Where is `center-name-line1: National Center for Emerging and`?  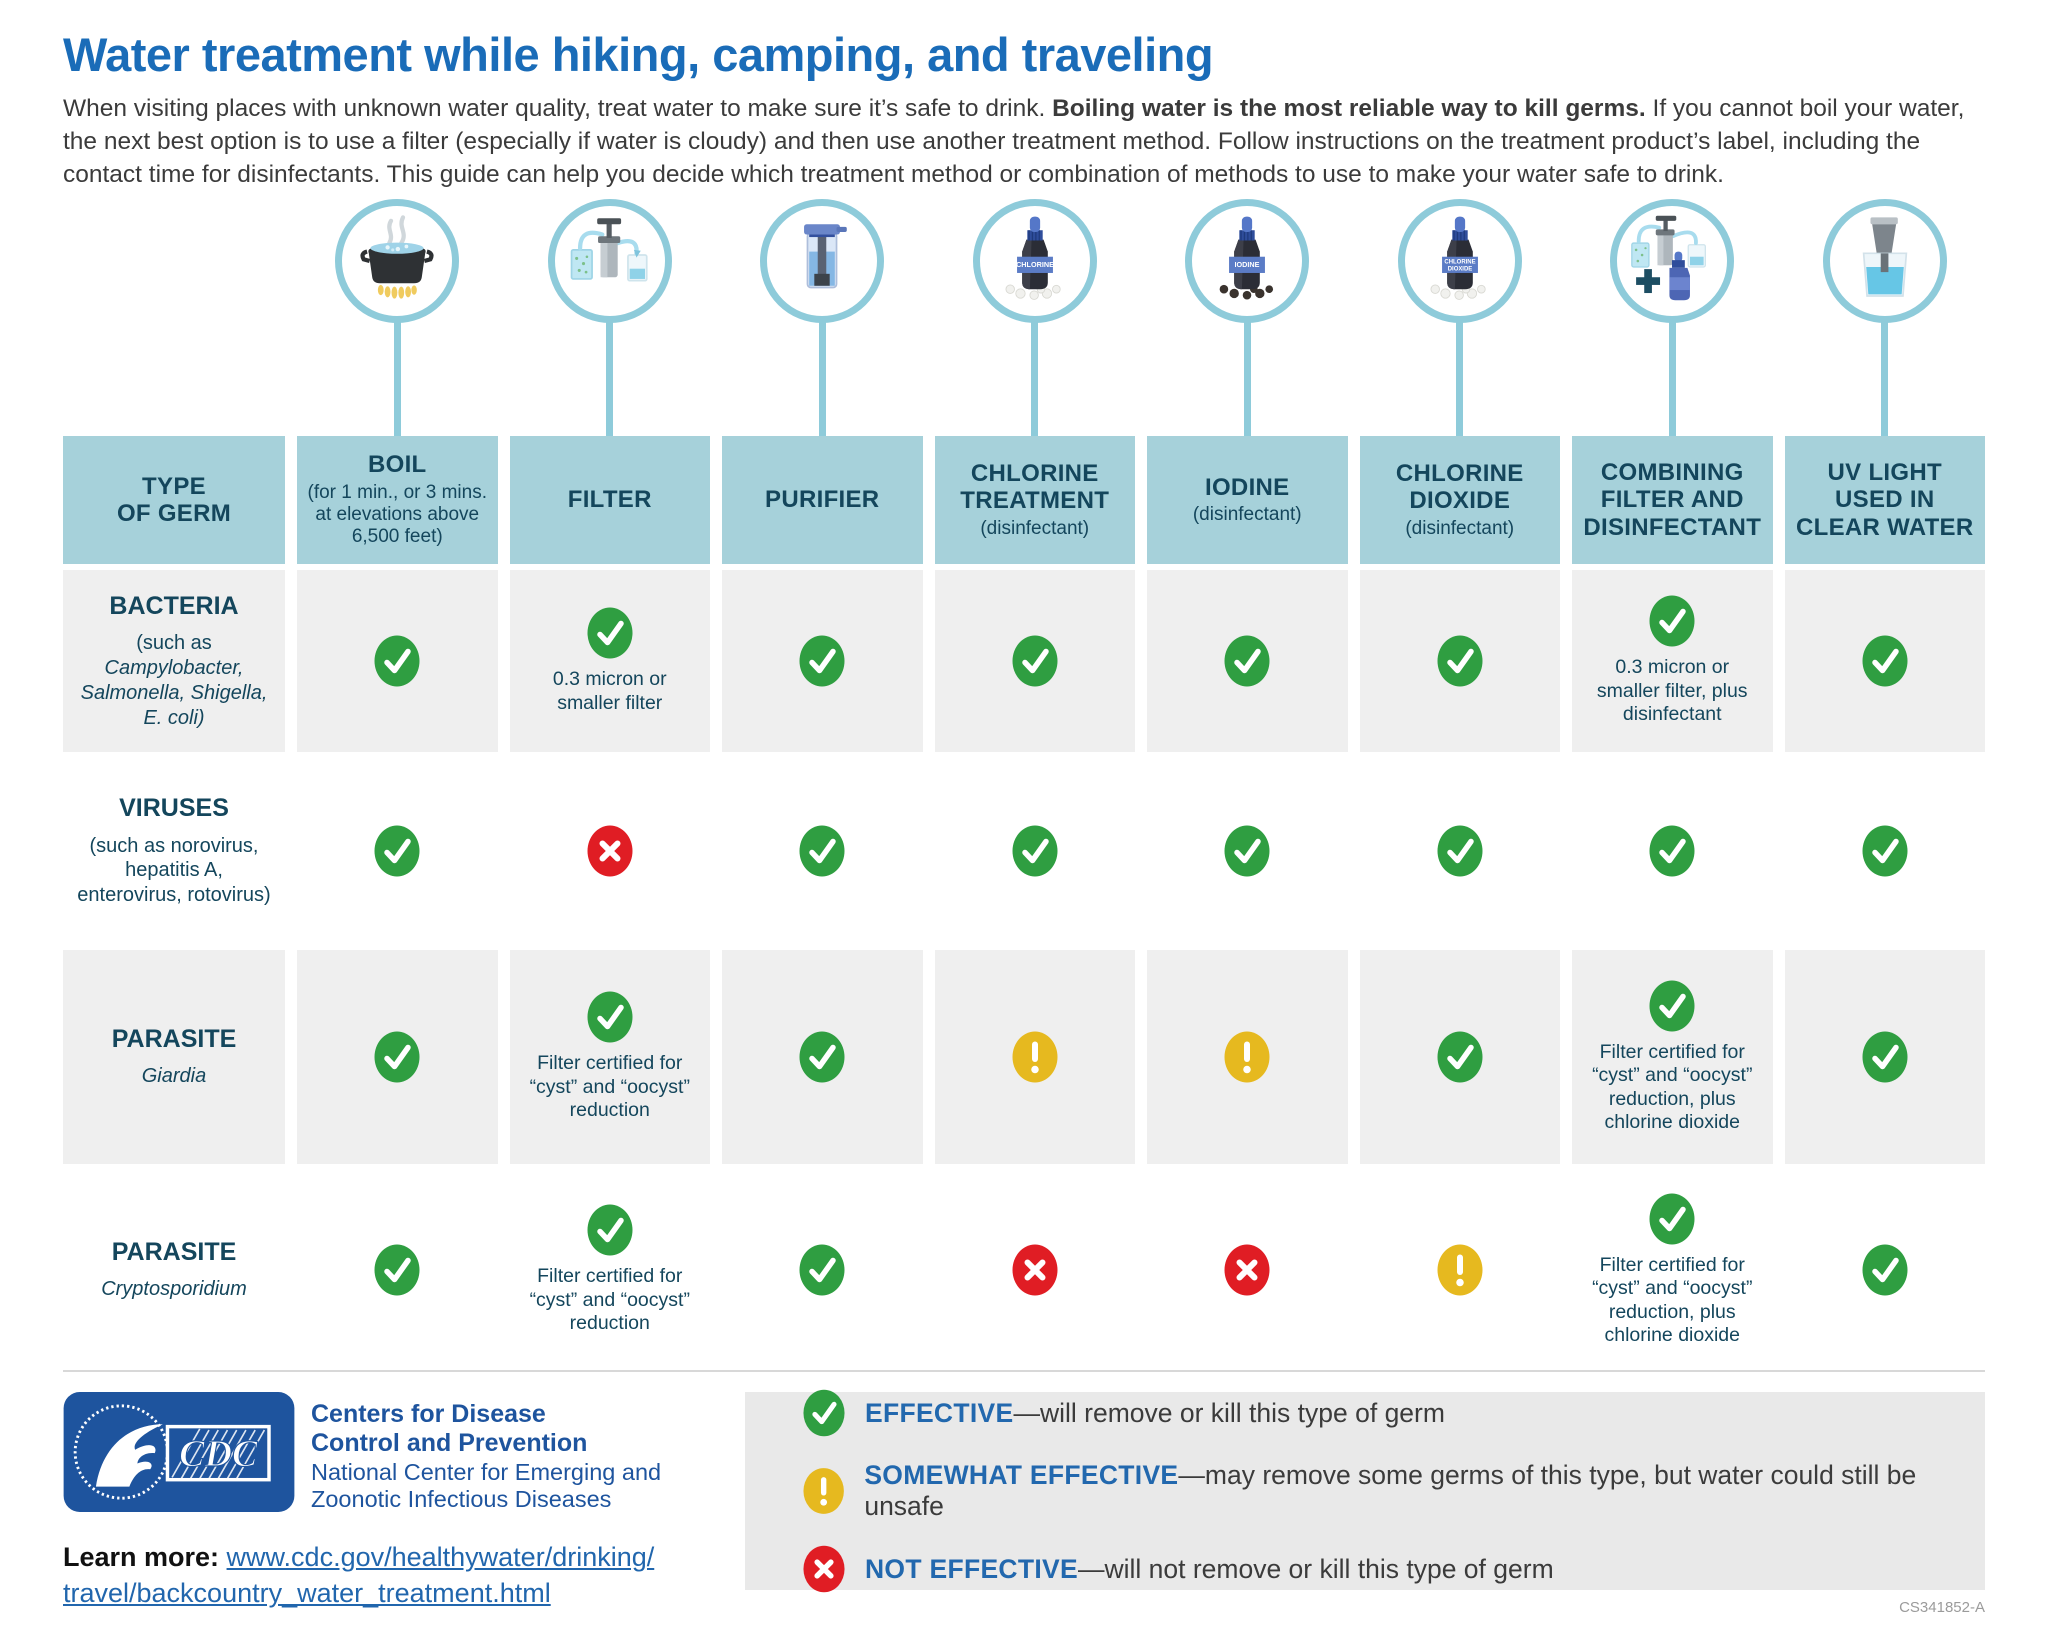
center-name-line1: National Center for Emerging and is located at coordinates (486, 1472).